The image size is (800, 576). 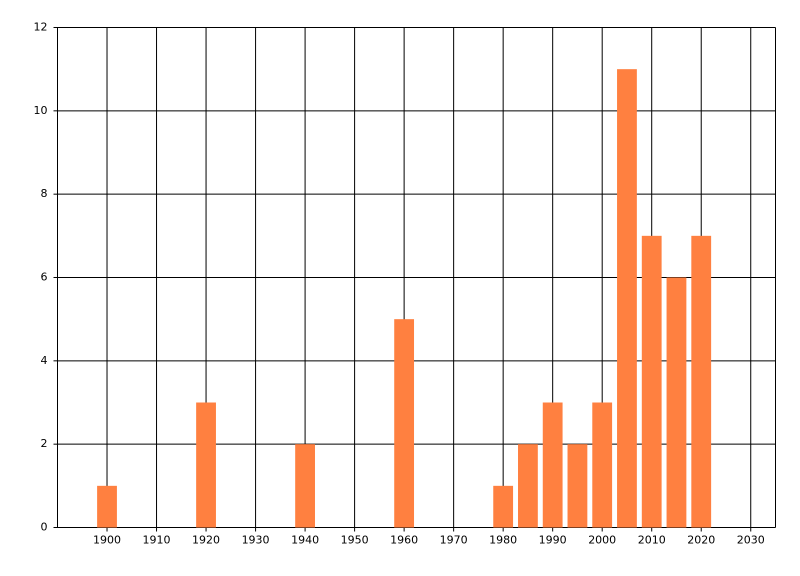 What do you see at coordinates (157, 540) in the screenshot?
I see `x-tick-label: 1910` at bounding box center [157, 540].